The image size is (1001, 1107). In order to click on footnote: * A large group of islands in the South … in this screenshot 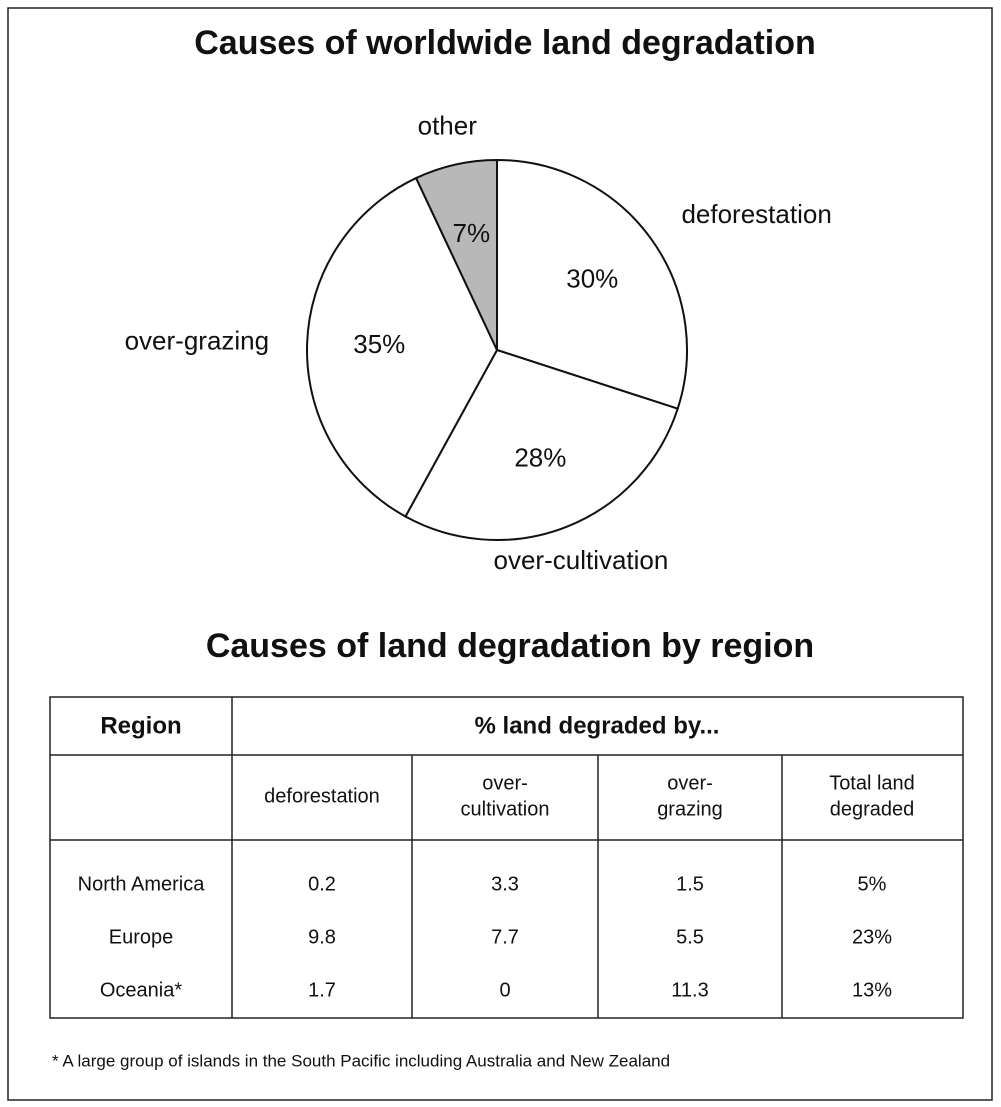, I will do `click(361, 1060)`.